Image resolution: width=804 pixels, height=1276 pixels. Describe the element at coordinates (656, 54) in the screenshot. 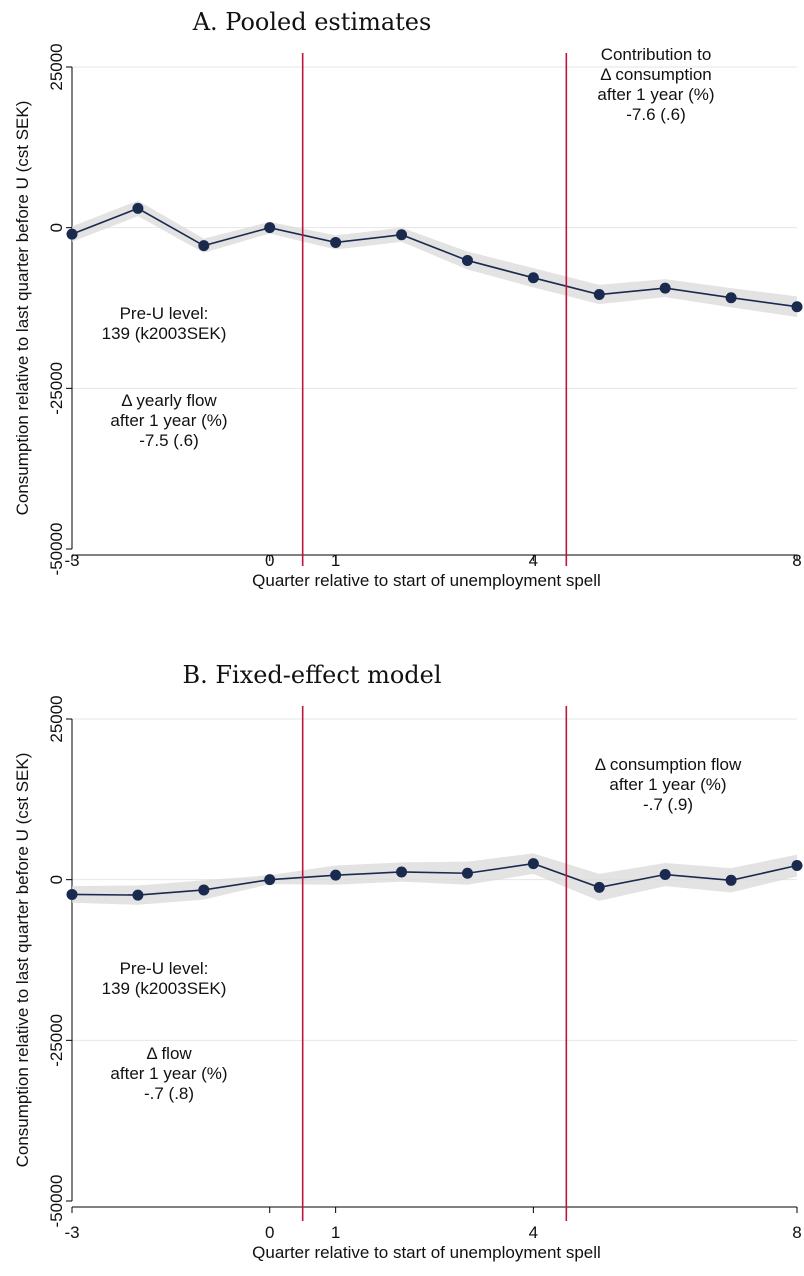

I see `annotation-line: Contribution to` at that location.